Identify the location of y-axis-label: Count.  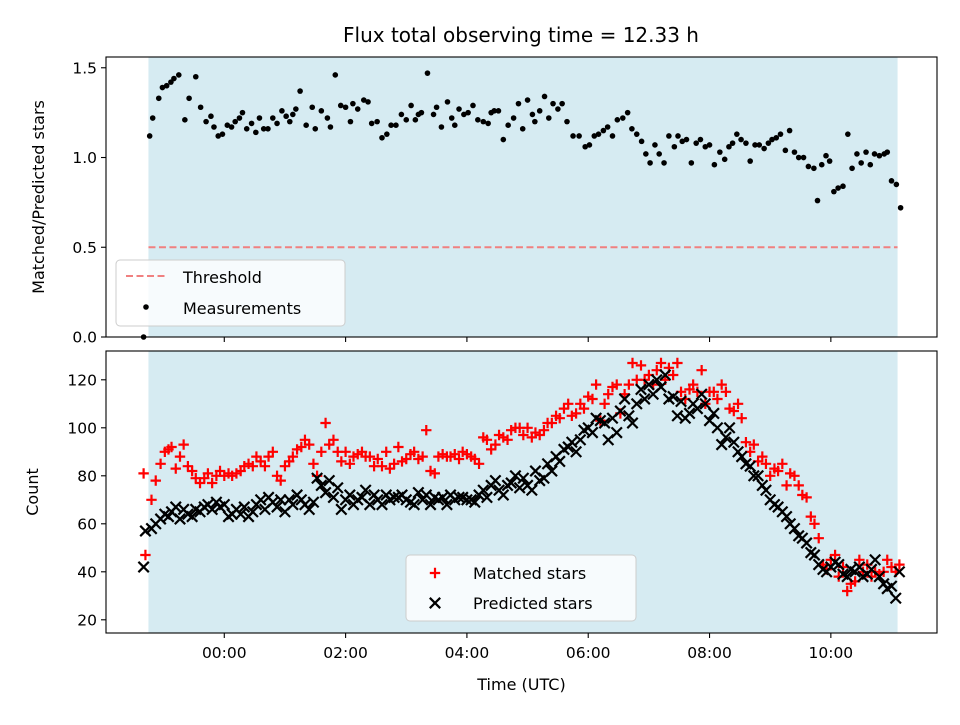
(32, 492).